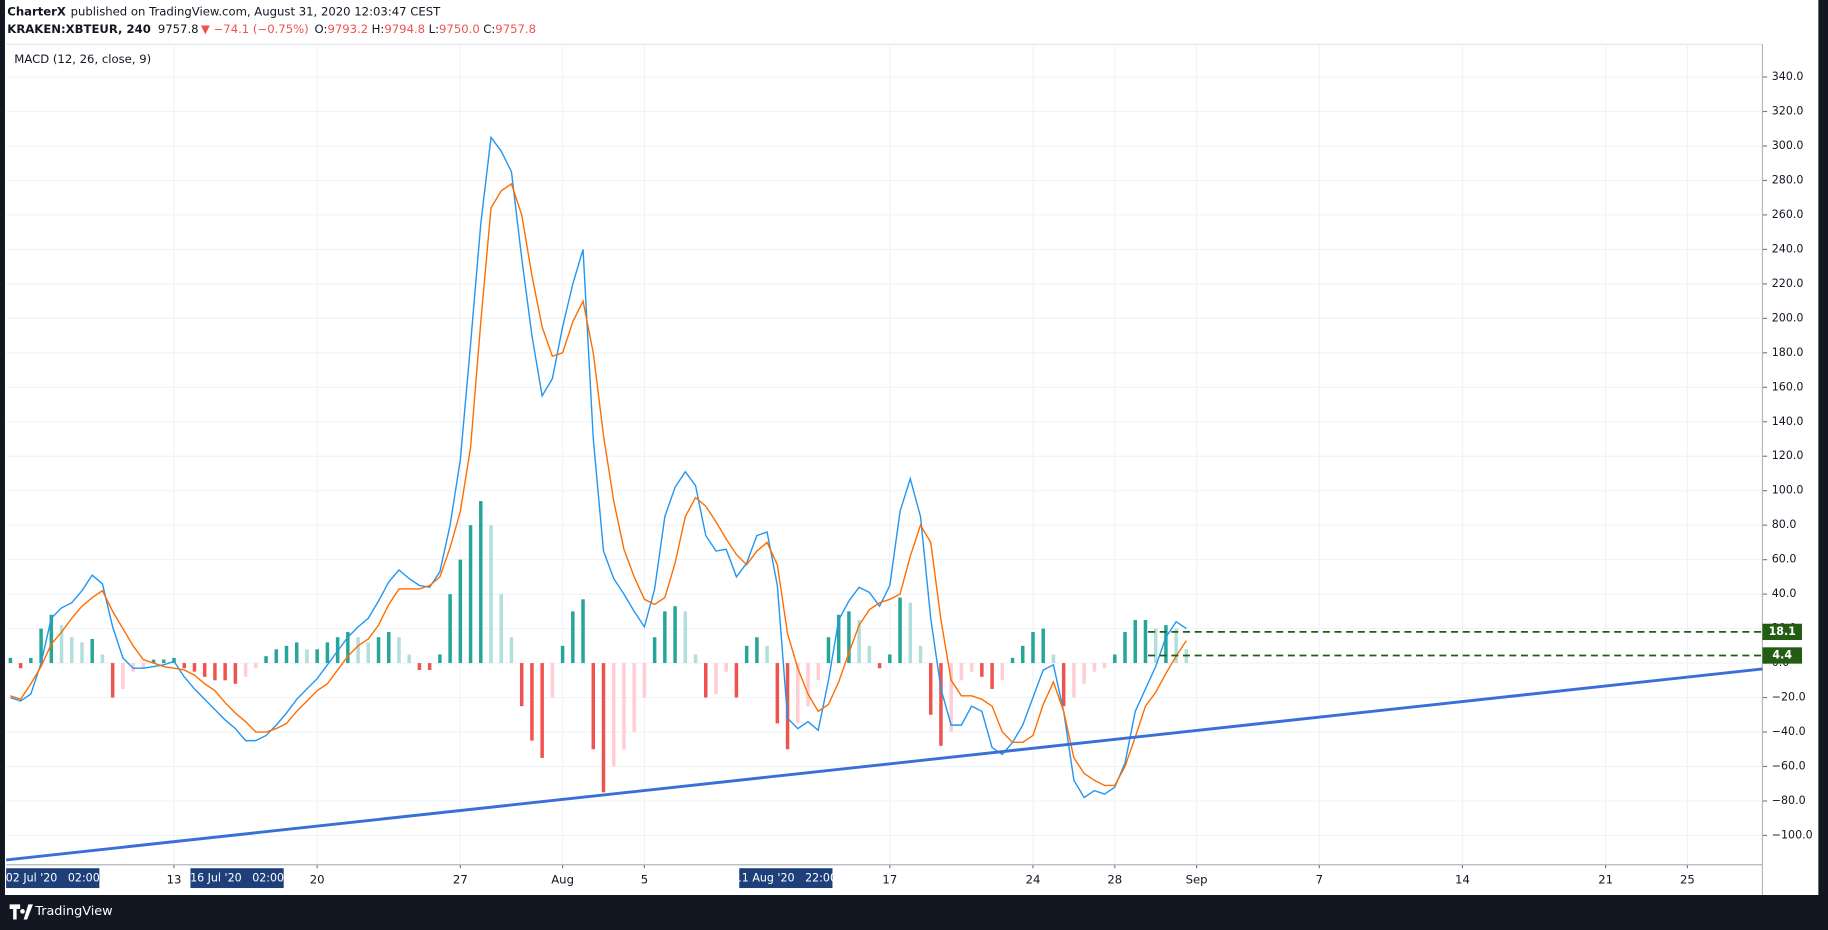 The height and width of the screenshot is (930, 1828). What do you see at coordinates (53, 878) in the screenshot?
I see `time-marker-box` at bounding box center [53, 878].